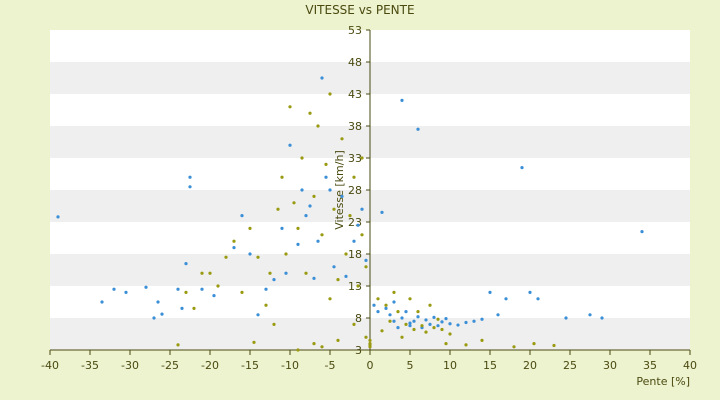  Describe the element at coordinates (610, 365) in the screenshot. I see `x-tick-label: 30` at that location.